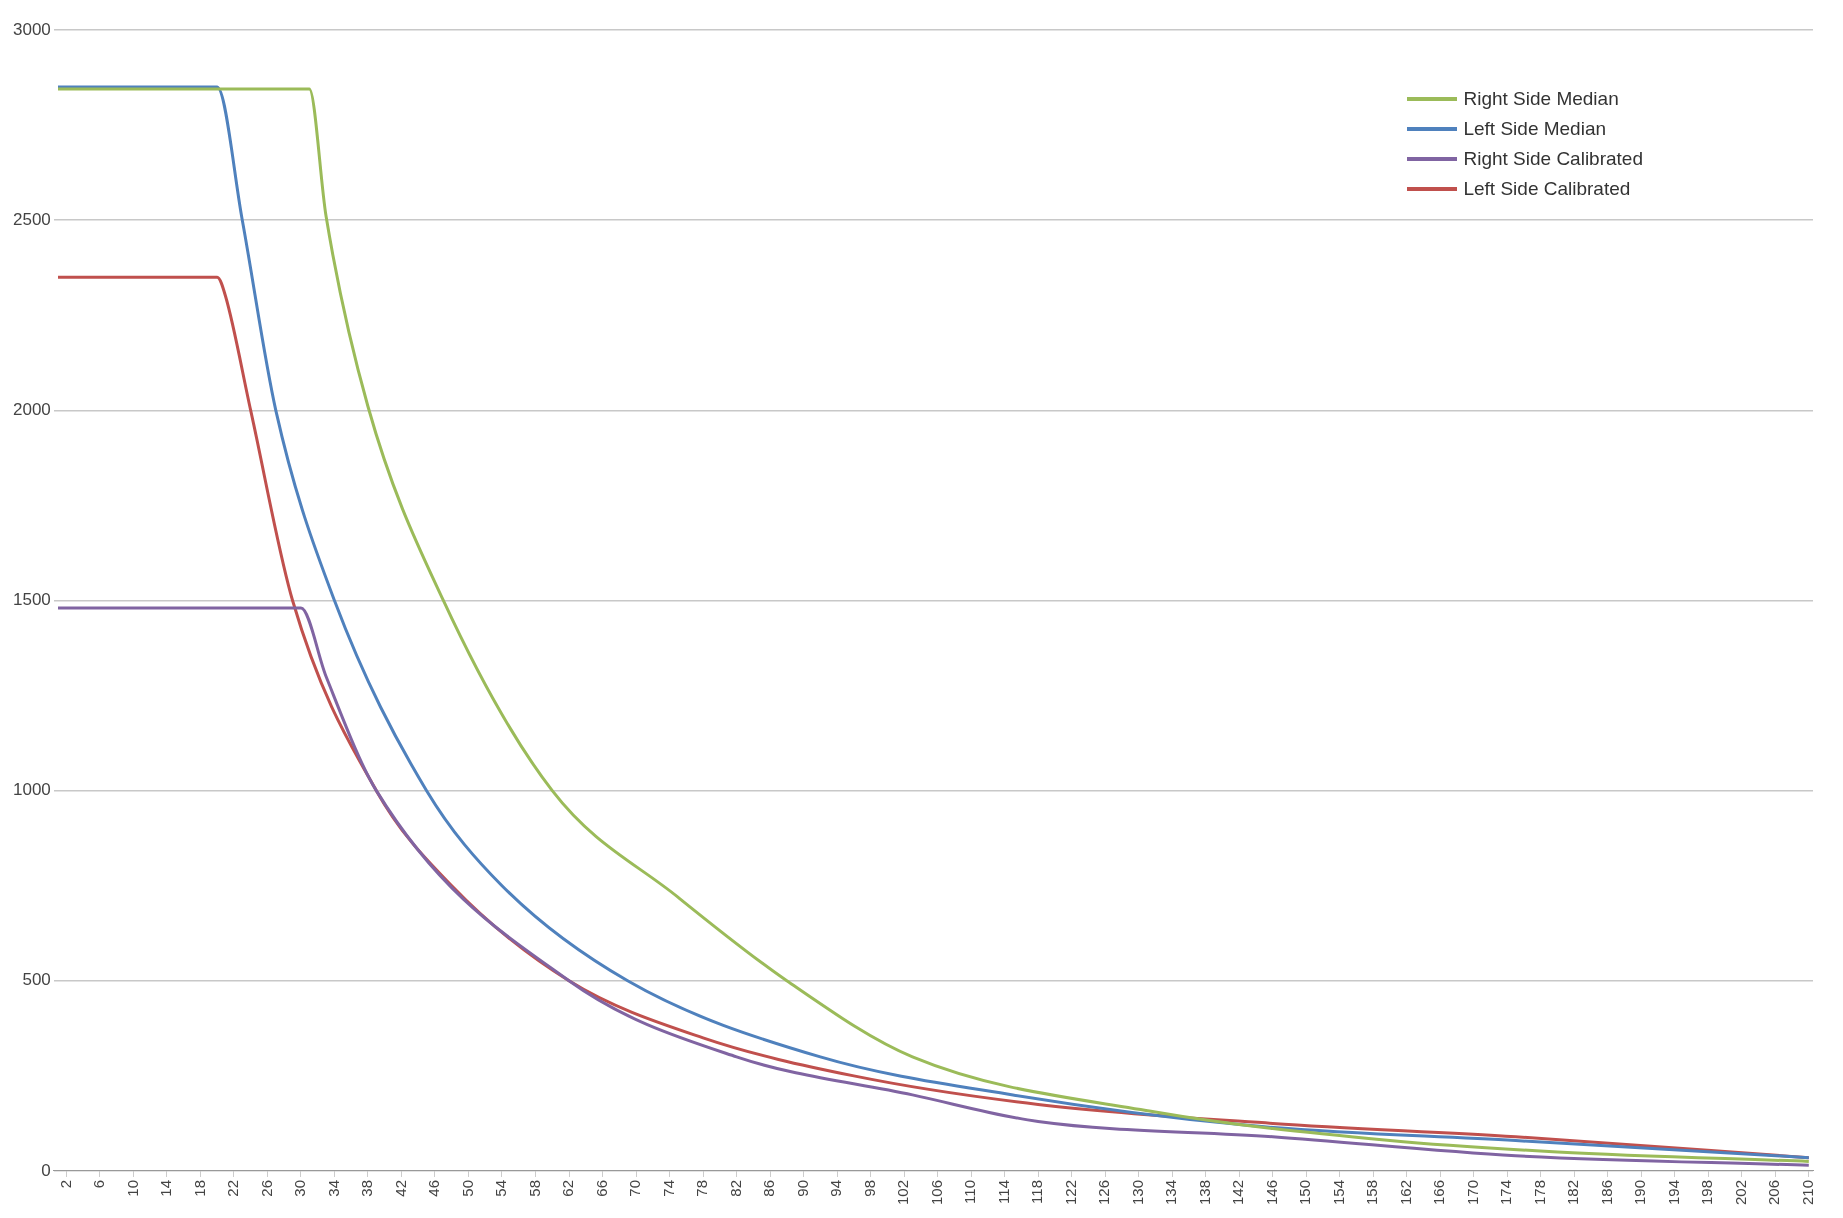 This screenshot has width=1843, height=1218. Describe the element at coordinates (1553, 159) in the screenshot. I see `legend-label: Right Side Calibrated` at that location.